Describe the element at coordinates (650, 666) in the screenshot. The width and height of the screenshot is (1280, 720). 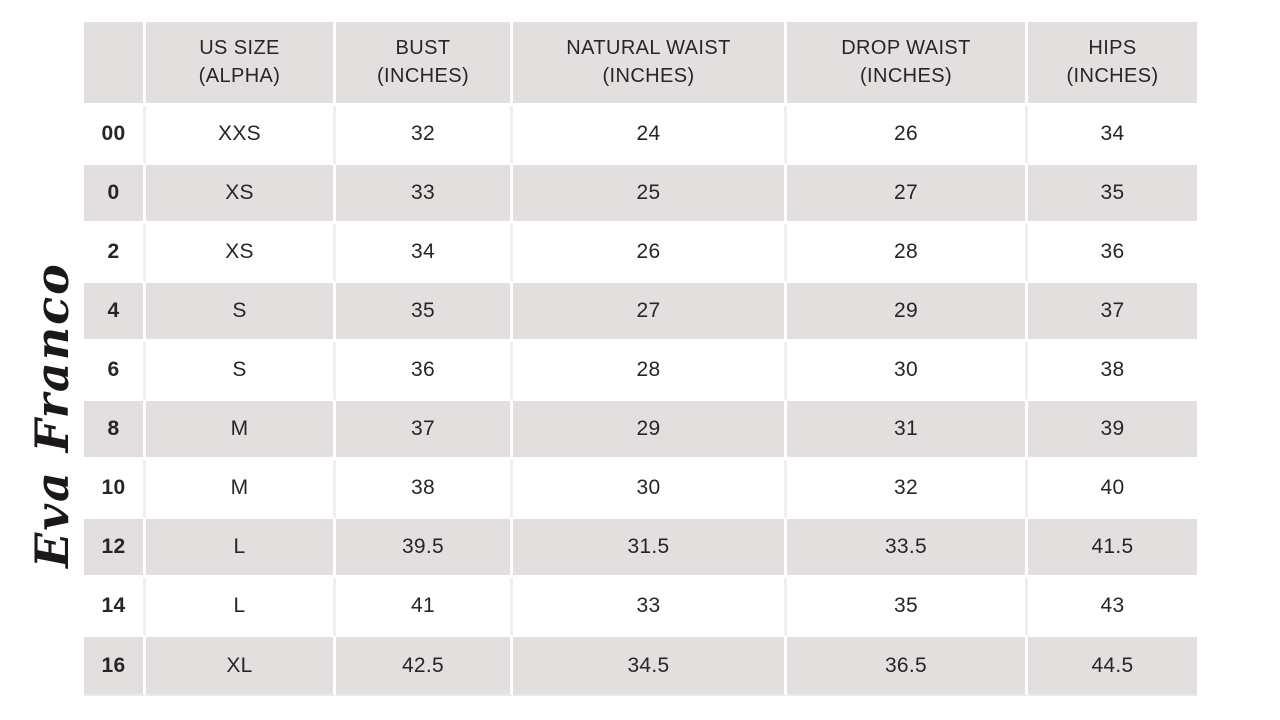
I see `measurement-cell: 34.5` at that location.